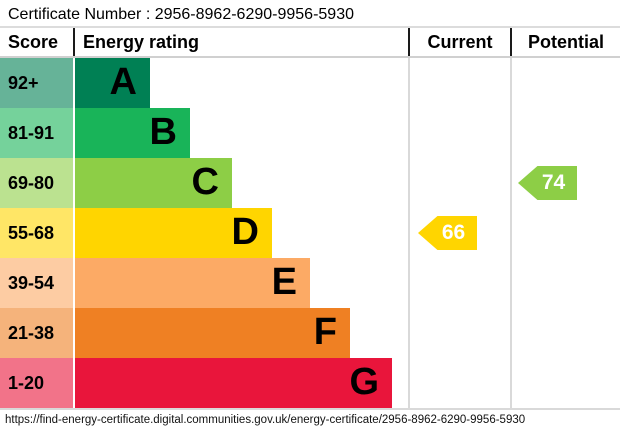 The image size is (620, 440). Describe the element at coordinates (284, 282) in the screenshot. I see `band-letter: E` at that location.